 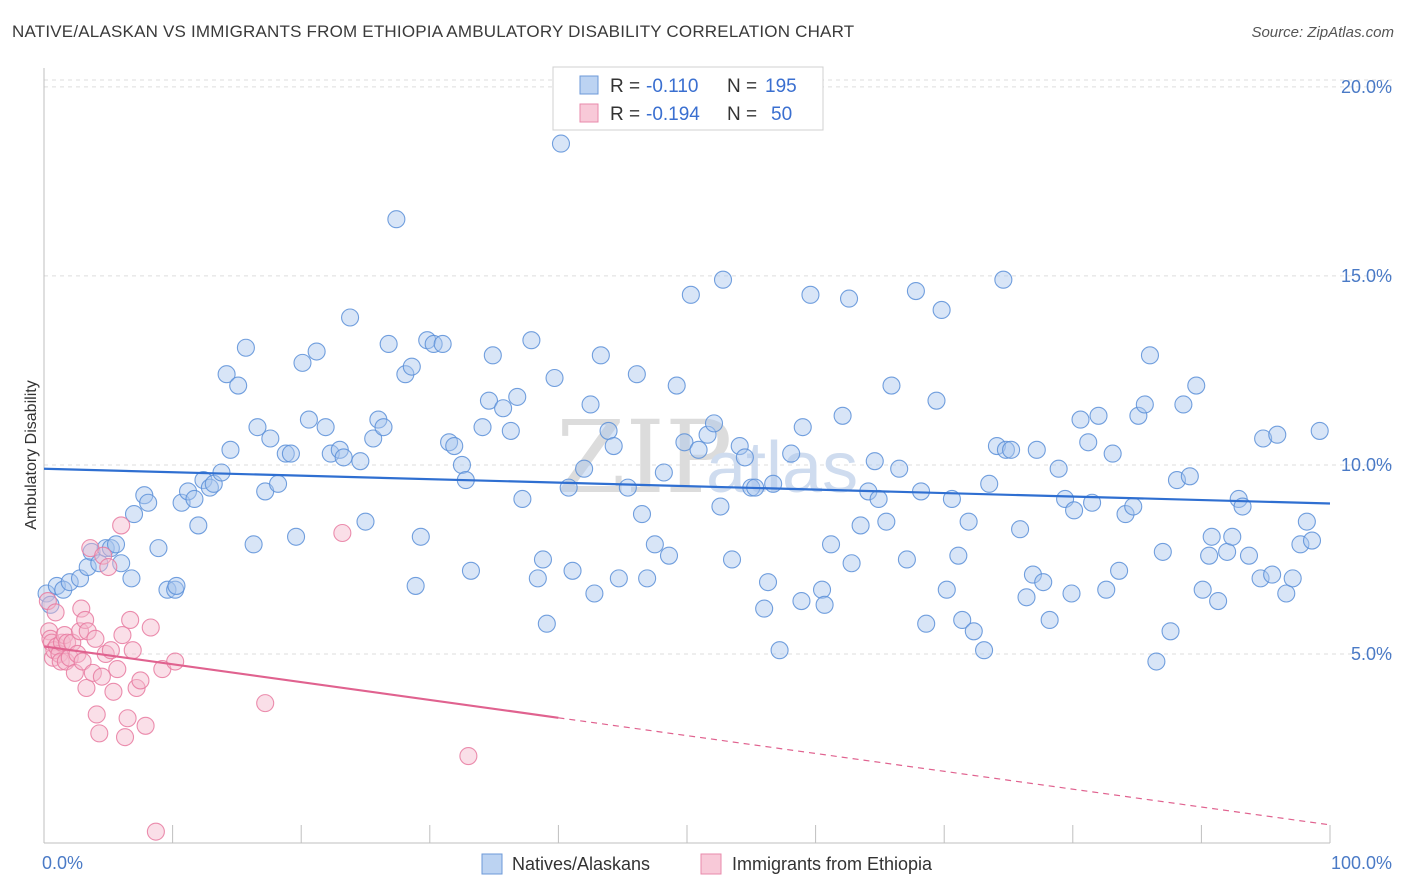 I want to click on trend-line-ethiopia, so click(x=301, y=682).